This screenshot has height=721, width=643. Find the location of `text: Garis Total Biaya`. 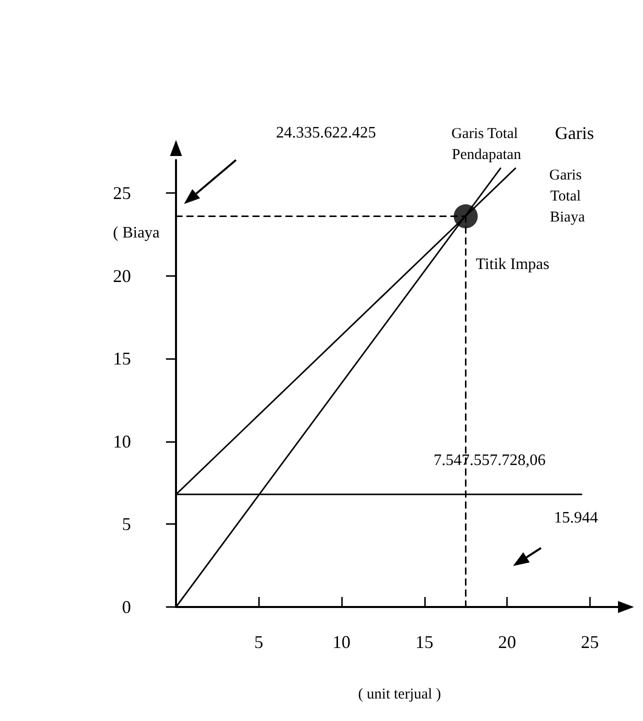

text: Garis Total Biaya is located at coordinates (567, 196).